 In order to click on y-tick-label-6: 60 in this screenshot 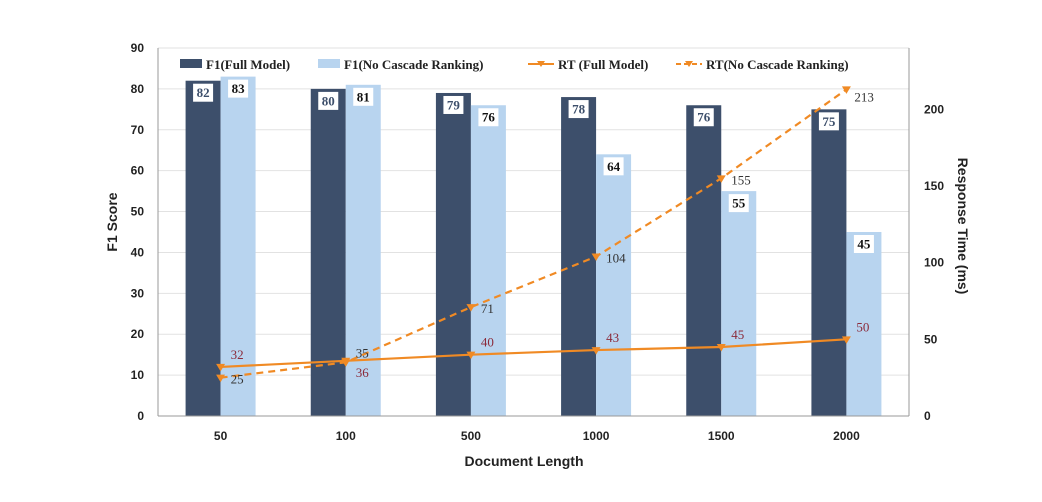, I will do `click(138, 171)`.